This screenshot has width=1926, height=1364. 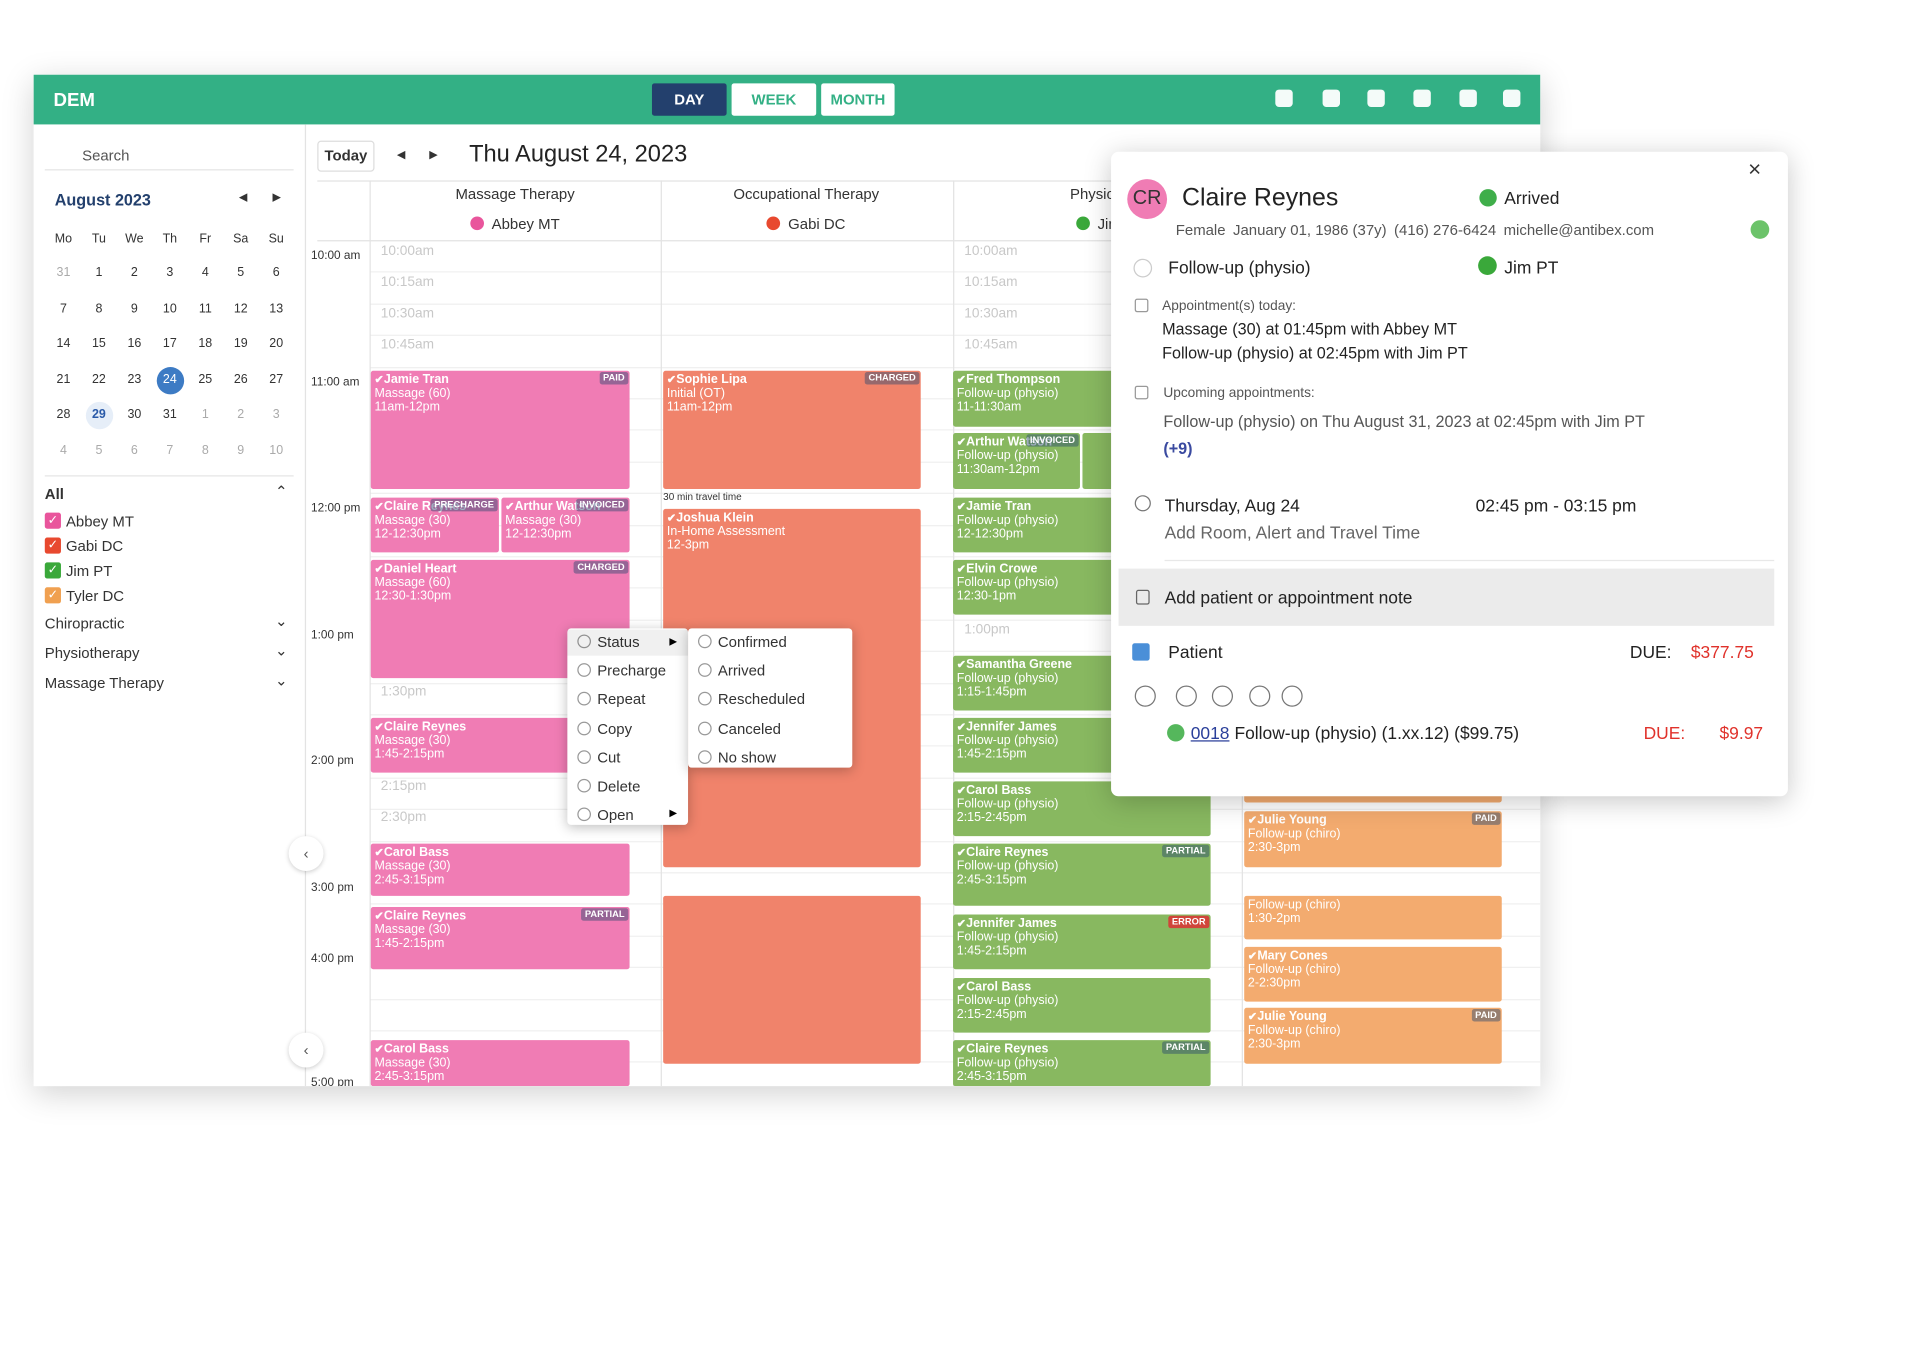 What do you see at coordinates (205, 344) in the screenshot?
I see `mini-day: 18` at bounding box center [205, 344].